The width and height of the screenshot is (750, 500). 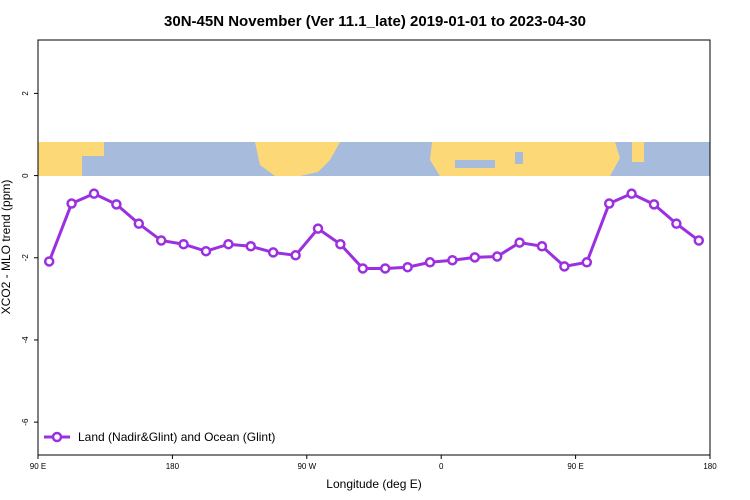 What do you see at coordinates (25, 422) in the screenshot?
I see `y-tick-label: -6` at bounding box center [25, 422].